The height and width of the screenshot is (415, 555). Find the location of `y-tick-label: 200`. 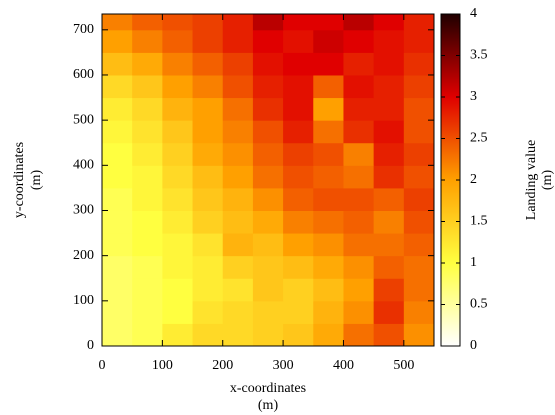

y-tick-label: 200 is located at coordinates (83, 255).